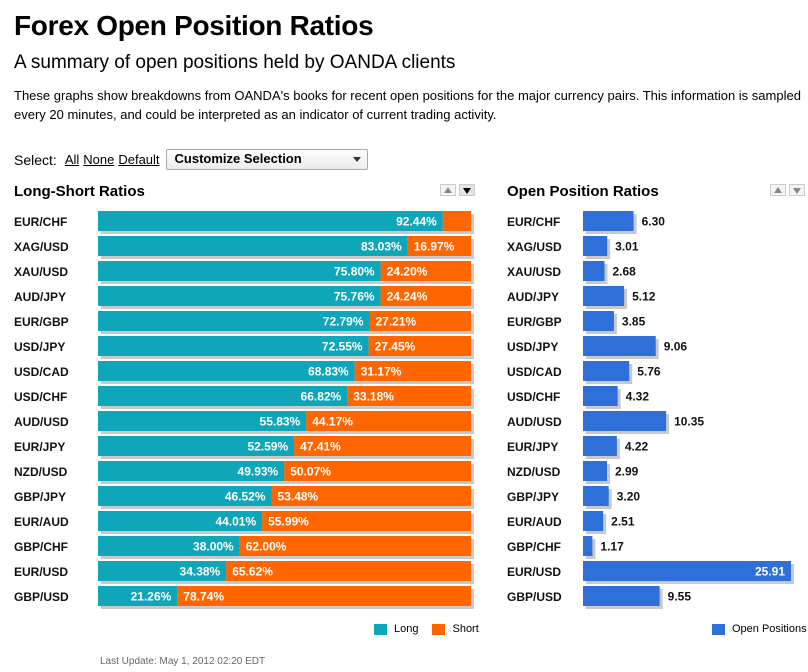  What do you see at coordinates (258, 472) in the screenshot?
I see `long-value-label: 49.93%` at bounding box center [258, 472].